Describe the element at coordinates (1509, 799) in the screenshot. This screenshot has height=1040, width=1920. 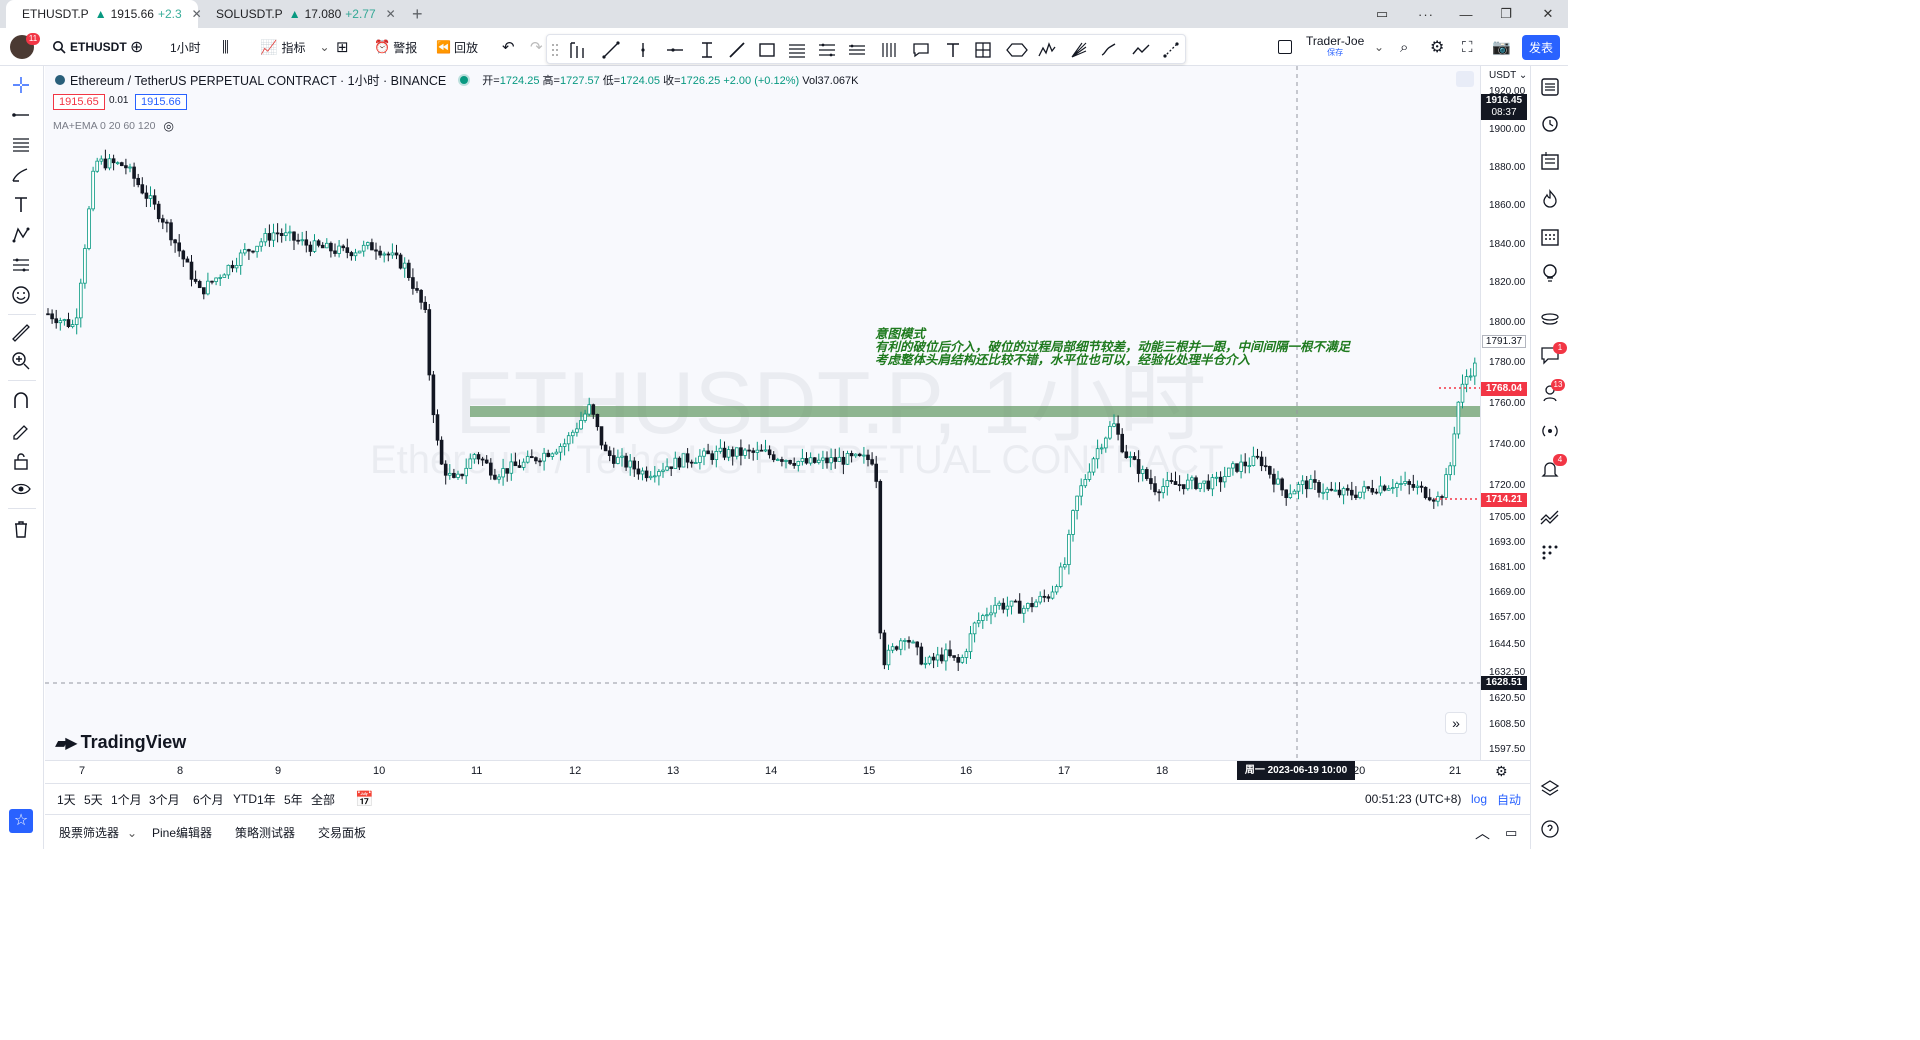
I see `auto-scale-toggle: 自动` at that location.